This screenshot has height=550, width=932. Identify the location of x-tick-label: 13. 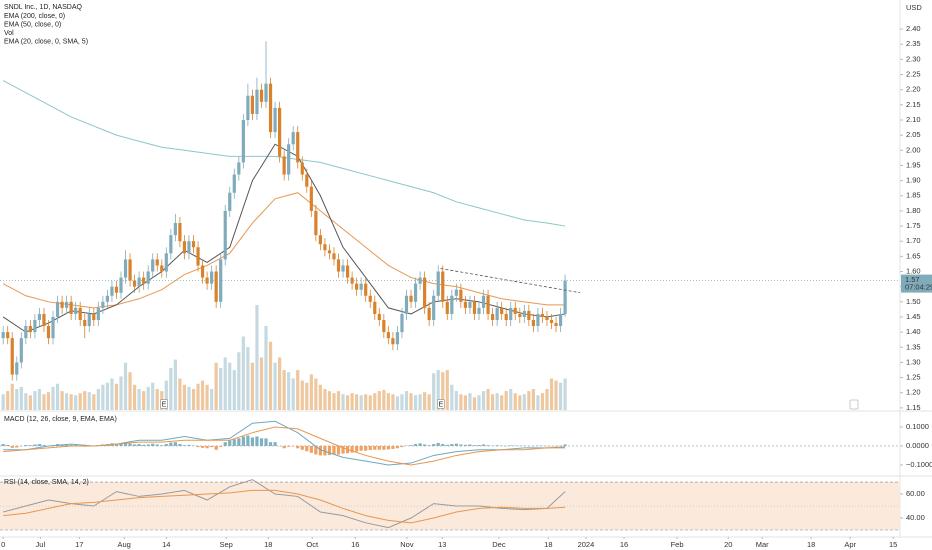
(442, 544).